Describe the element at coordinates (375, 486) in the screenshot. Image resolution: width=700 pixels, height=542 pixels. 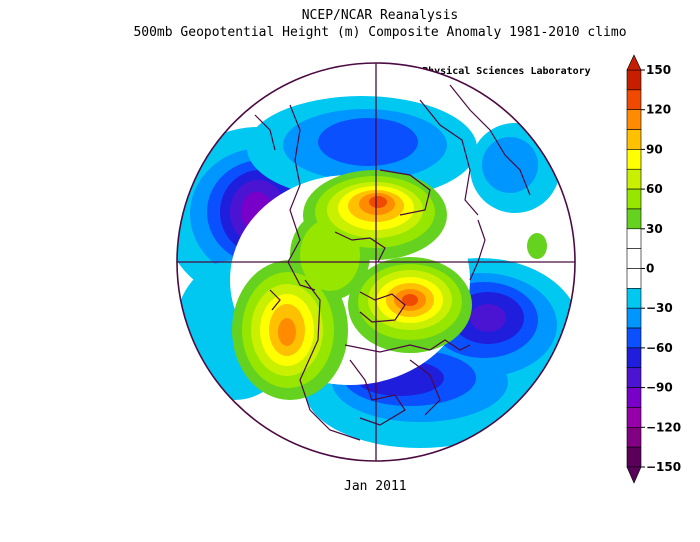
I see `period-label: Jan 2011` at that location.